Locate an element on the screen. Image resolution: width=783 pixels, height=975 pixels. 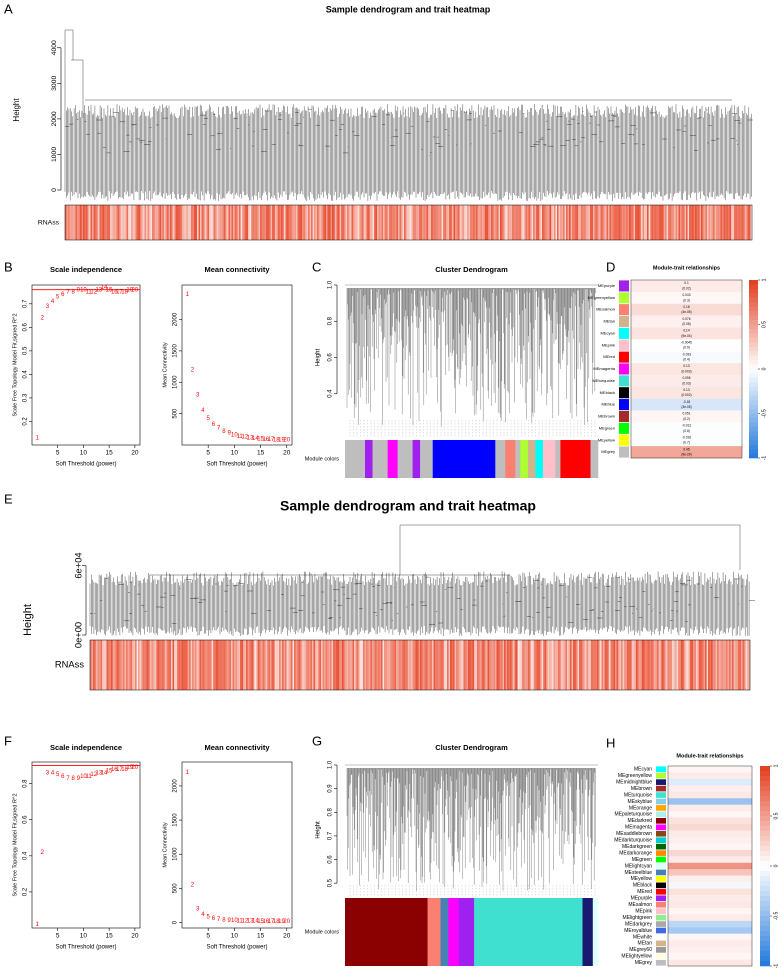
y-tick-label: 1.0 is located at coordinates (331, 284).